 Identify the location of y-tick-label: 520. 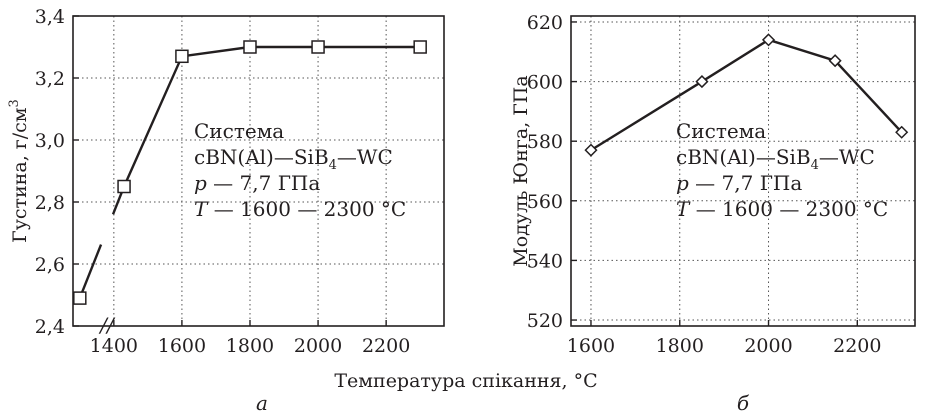
(545, 321).